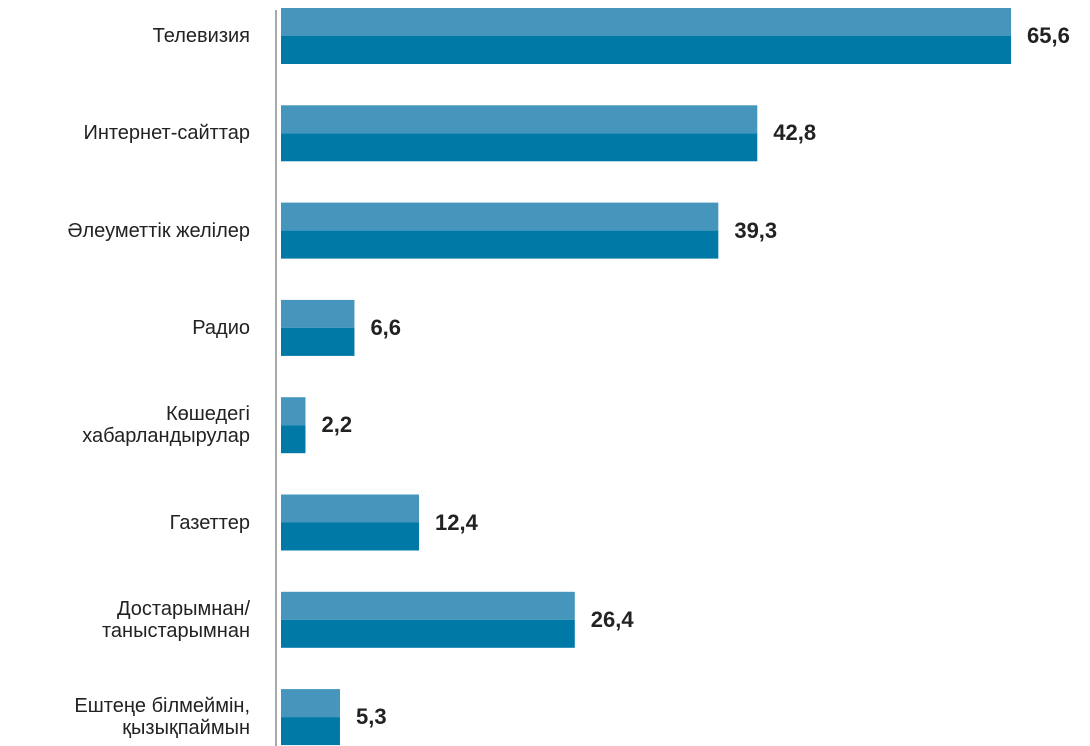 Image resolution: width=1090 pixels, height=746 pixels. What do you see at coordinates (756, 230) in the screenshot?
I see `value-label: 39,3` at bounding box center [756, 230].